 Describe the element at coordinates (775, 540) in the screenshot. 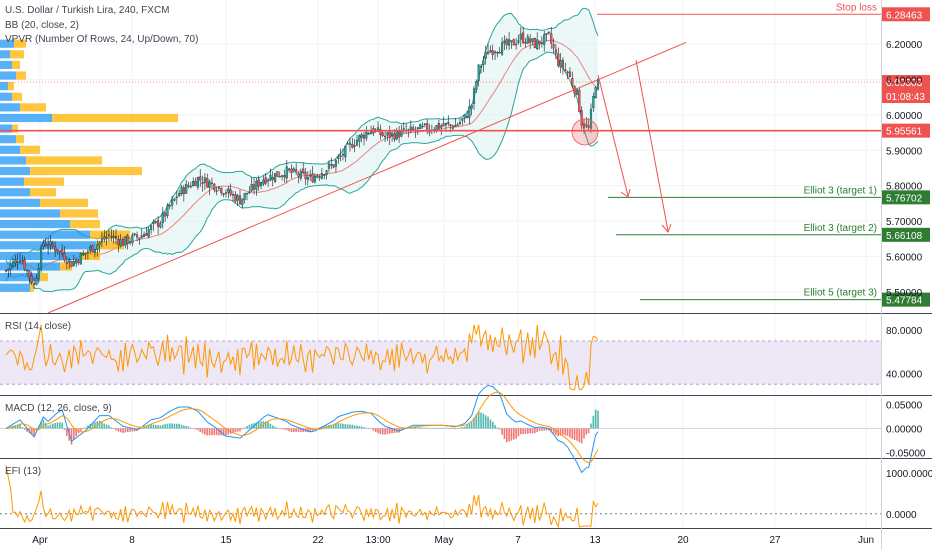

I see `time-tick-label: 27` at that location.